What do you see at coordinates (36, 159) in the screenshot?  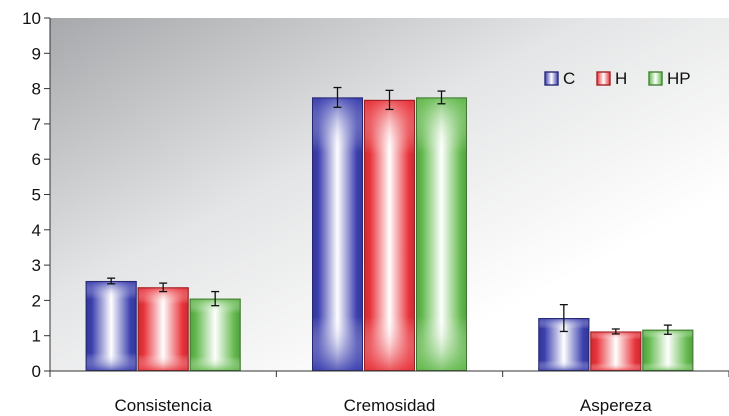 I see `y-tick-label: 6` at bounding box center [36, 159].